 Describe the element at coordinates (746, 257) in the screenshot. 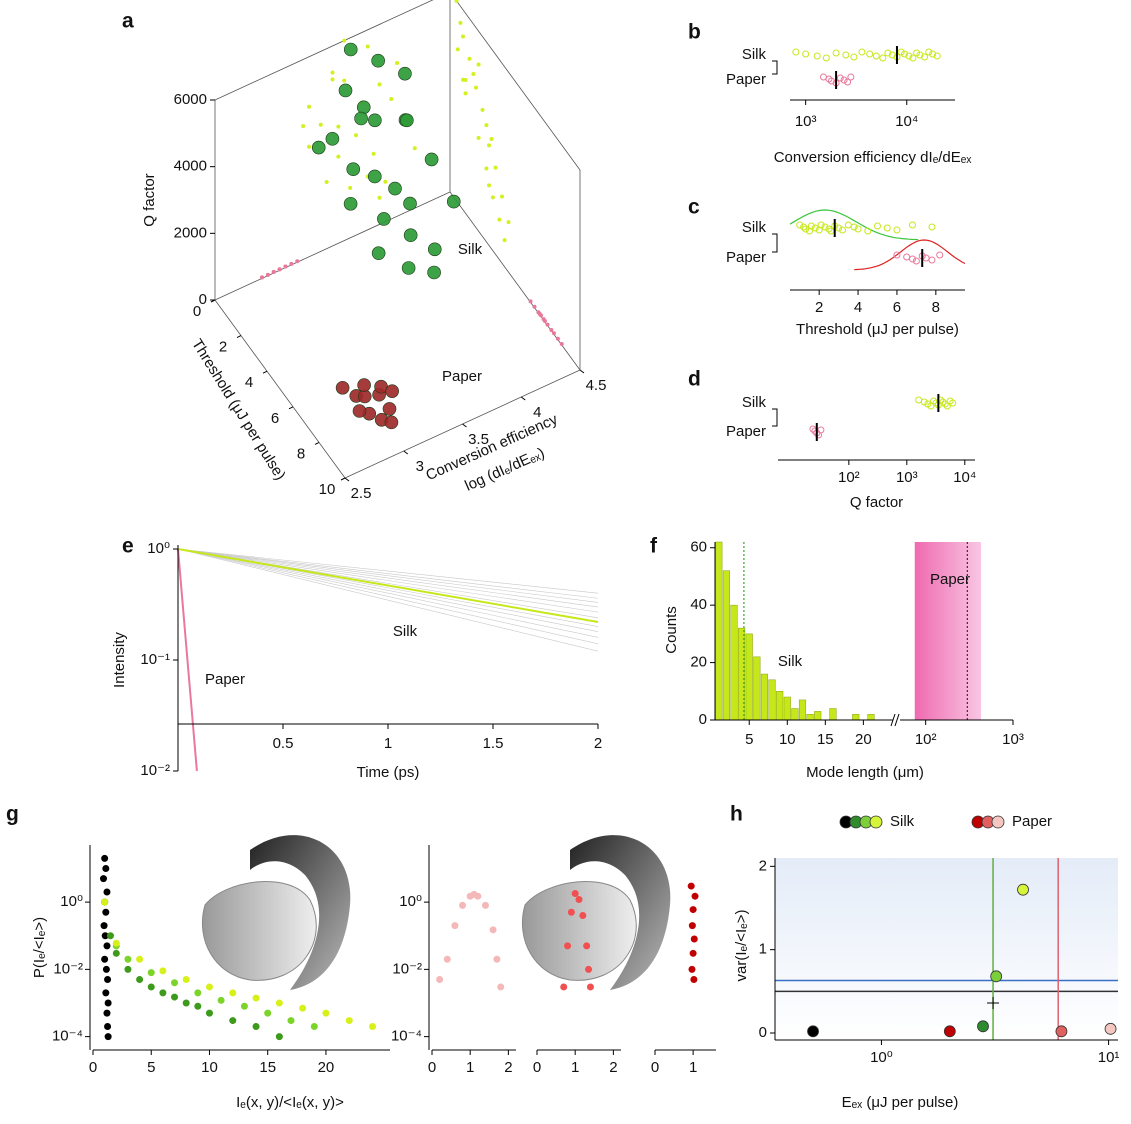

I see `category-label: Paper` at that location.